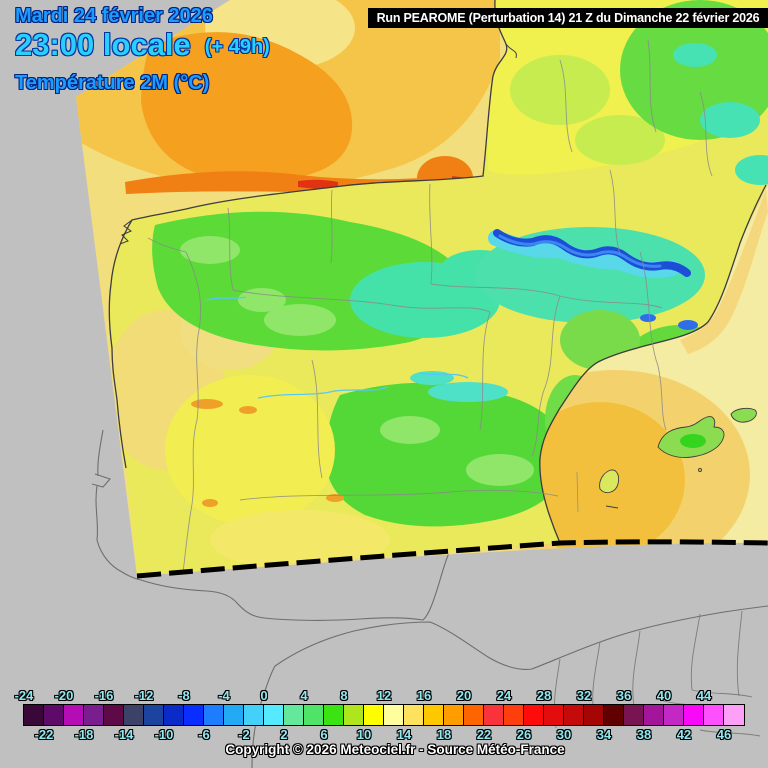 This screenshot has width=768, height=768. I want to click on colorbar-label: 2, so click(284, 734).